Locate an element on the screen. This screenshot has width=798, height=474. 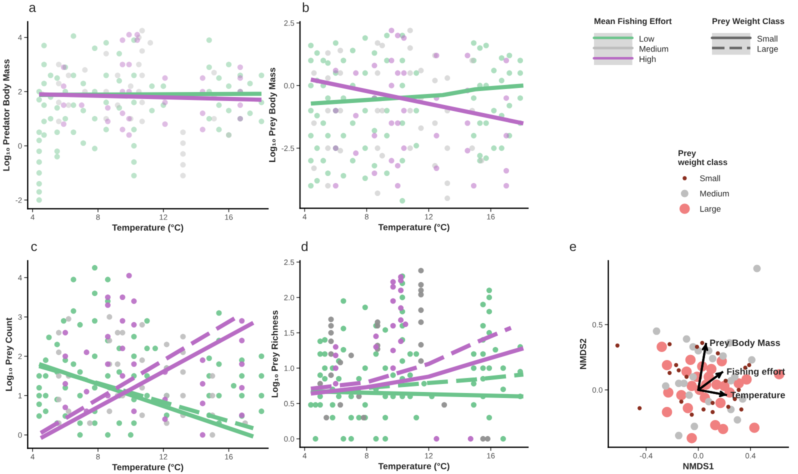
y-axis-title: Log₁₀ Prey Richness is located at coordinates (275, 354).